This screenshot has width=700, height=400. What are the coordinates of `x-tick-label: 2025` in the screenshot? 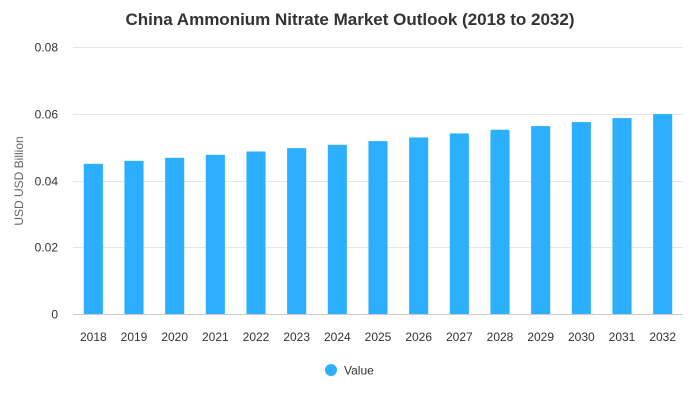 It's located at (378, 337).